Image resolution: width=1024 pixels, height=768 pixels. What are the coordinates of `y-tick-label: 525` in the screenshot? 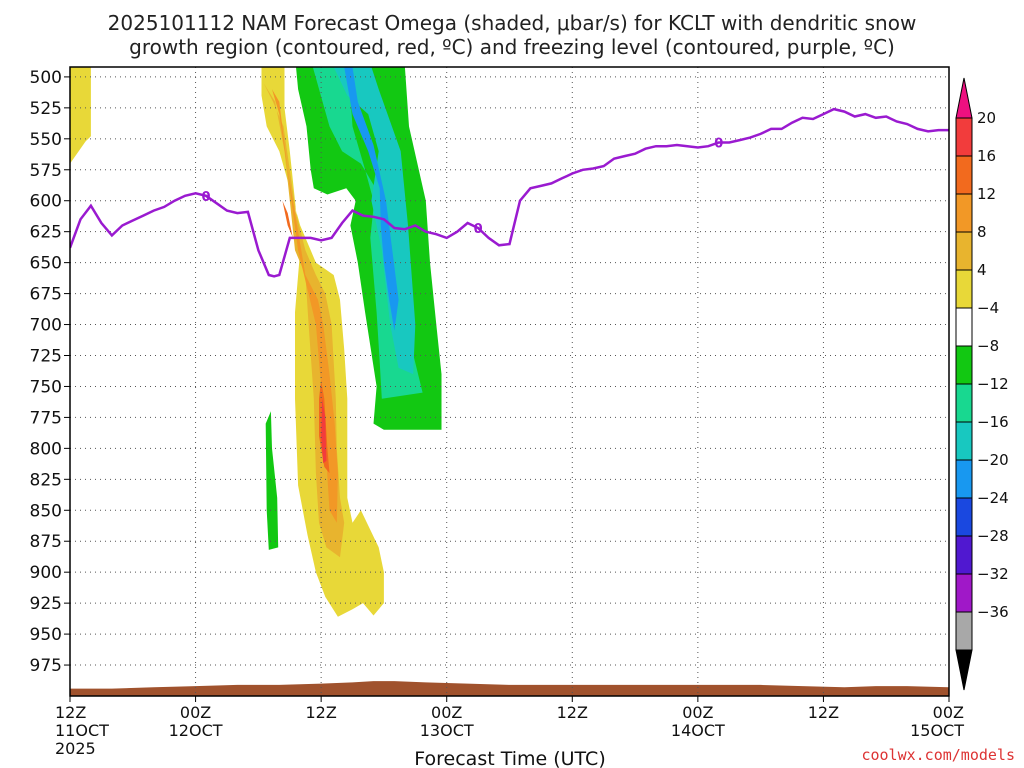 It's located at (46, 109).